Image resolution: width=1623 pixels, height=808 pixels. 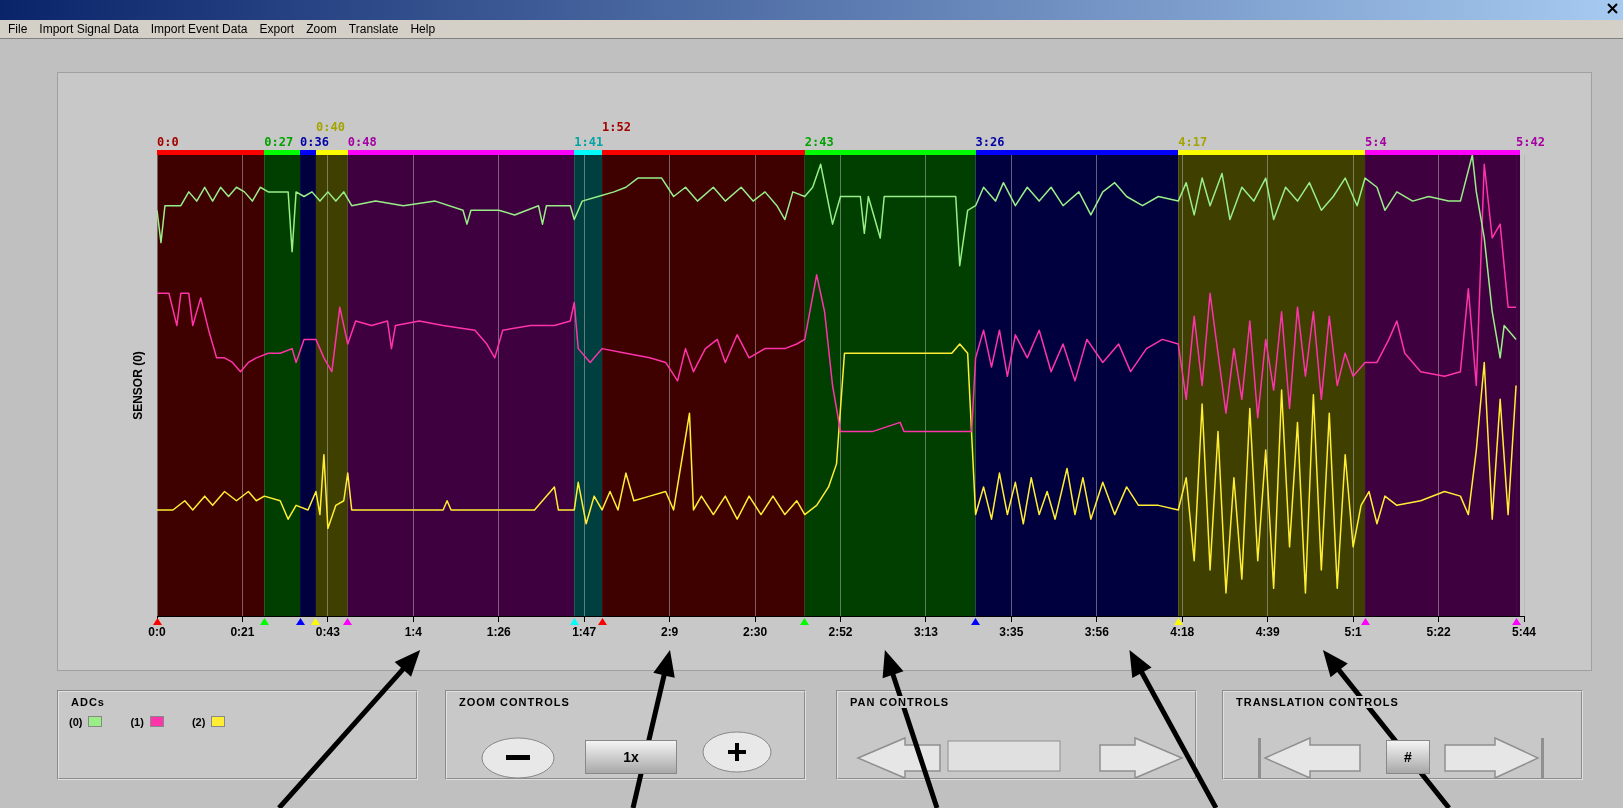 What do you see at coordinates (1011, 631) in the screenshot?
I see `x-tick-label: 3:35` at bounding box center [1011, 631].